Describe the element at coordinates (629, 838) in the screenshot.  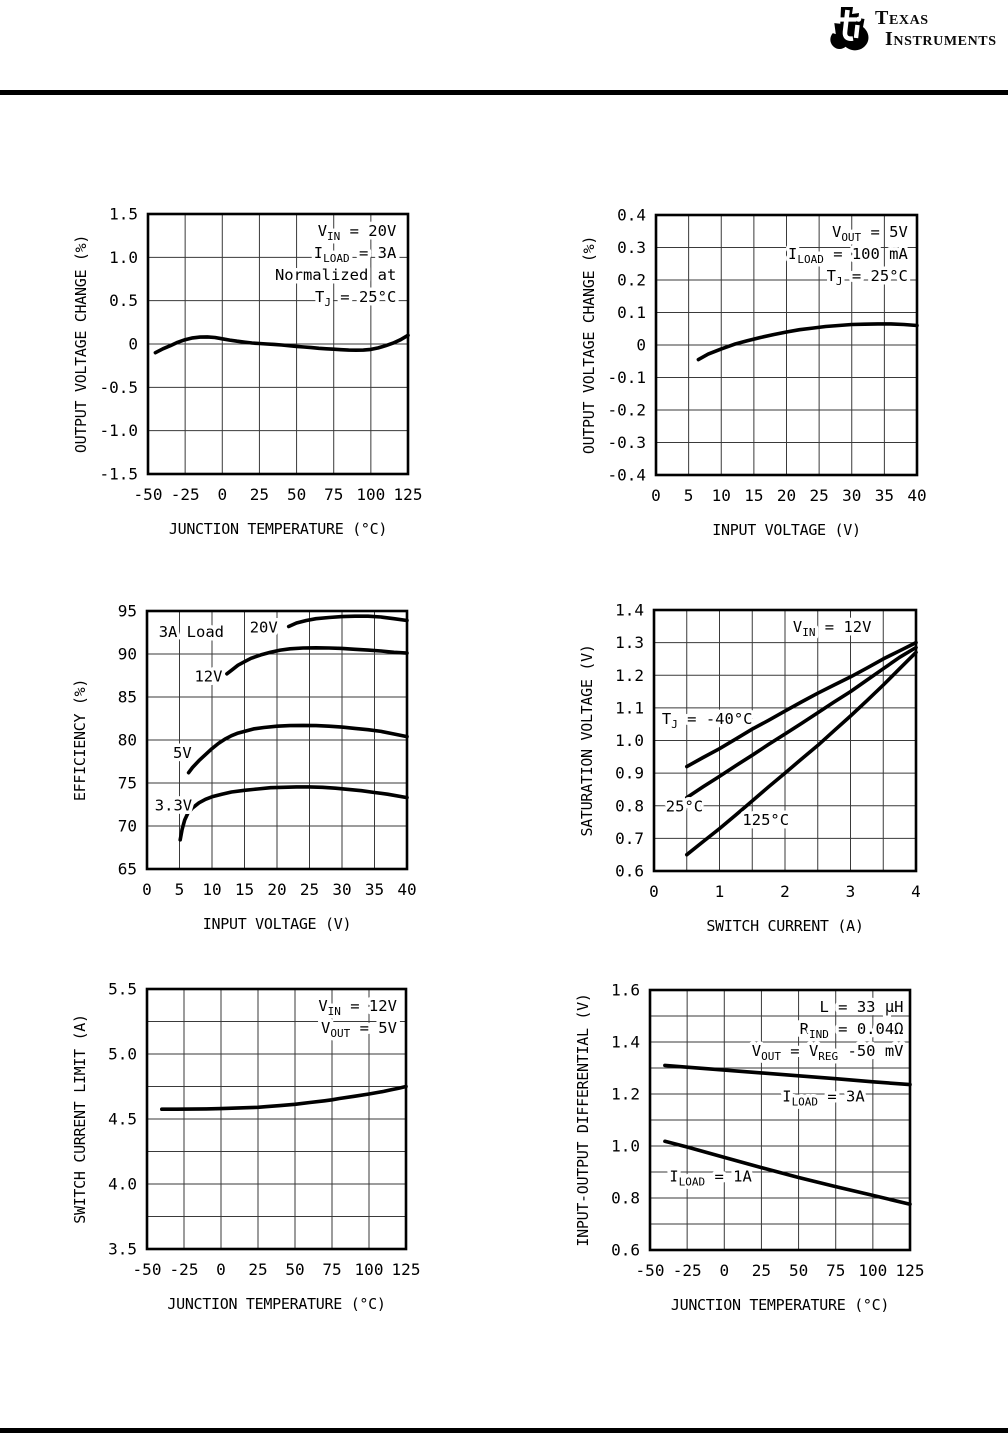
I see `y-tick-label: 0.7` at that location.